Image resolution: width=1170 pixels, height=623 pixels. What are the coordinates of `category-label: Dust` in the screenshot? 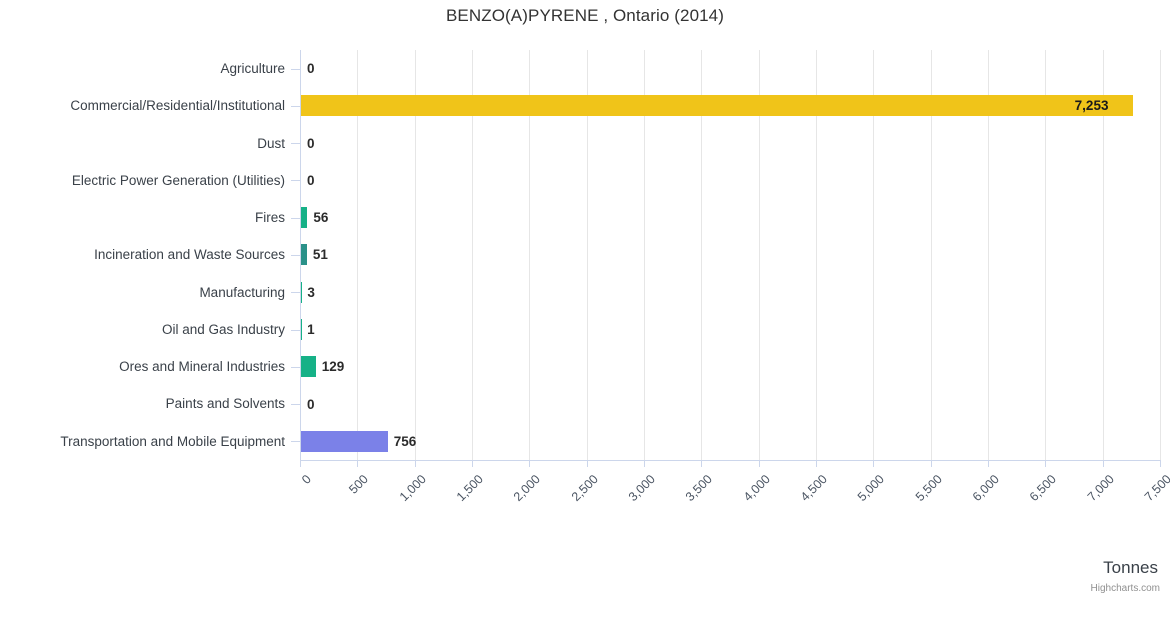 It's located at (142, 143).